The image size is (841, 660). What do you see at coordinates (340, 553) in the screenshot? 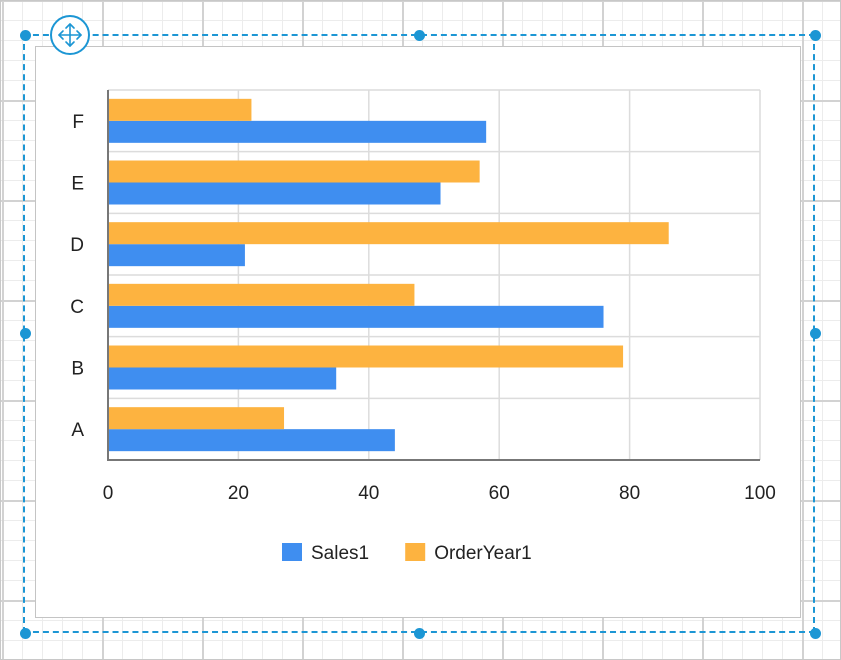
I see `legend-label-sales1: Sales1` at bounding box center [340, 553].